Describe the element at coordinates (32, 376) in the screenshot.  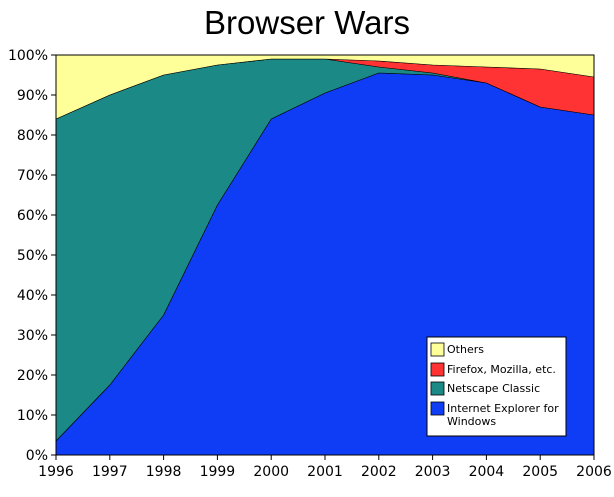
I see `y-tick-label: 20%` at that location.